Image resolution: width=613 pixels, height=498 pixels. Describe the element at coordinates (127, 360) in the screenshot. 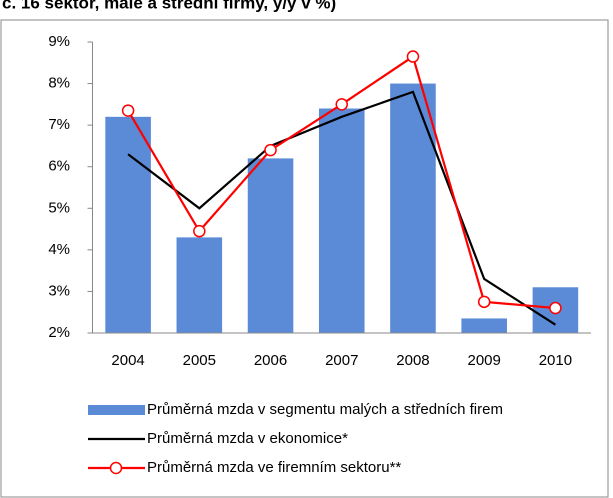

I see `x-tick-label: 2004` at that location.